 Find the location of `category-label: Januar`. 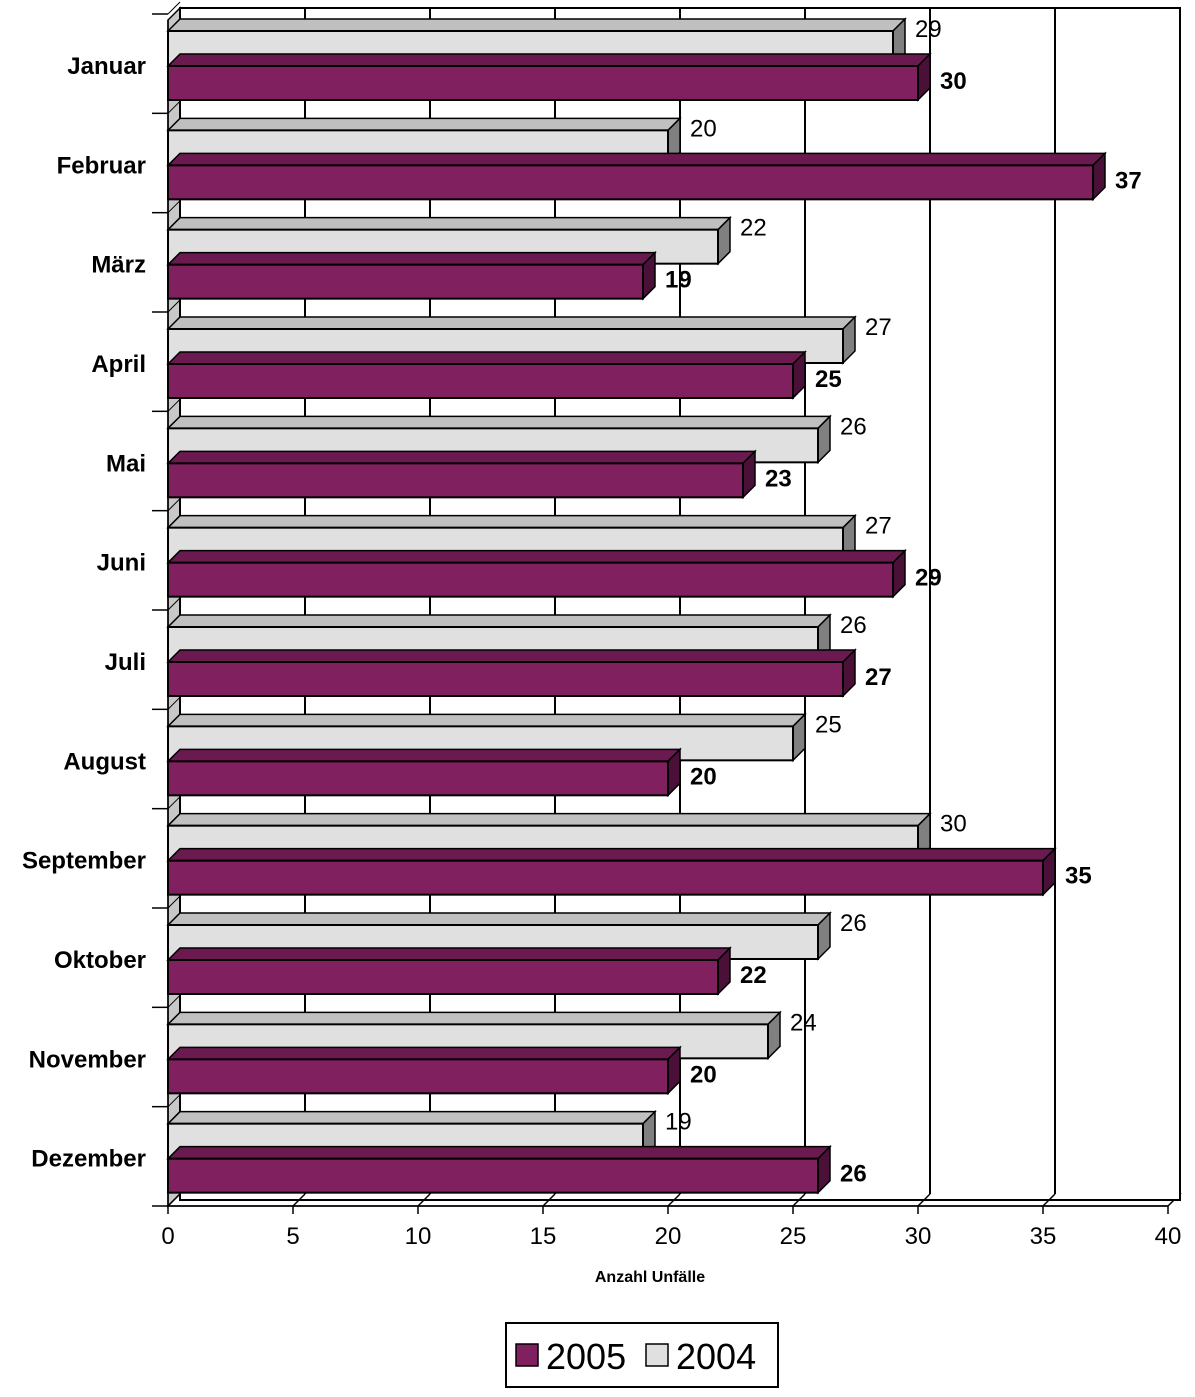

category-label: Januar is located at coordinates (106, 66).